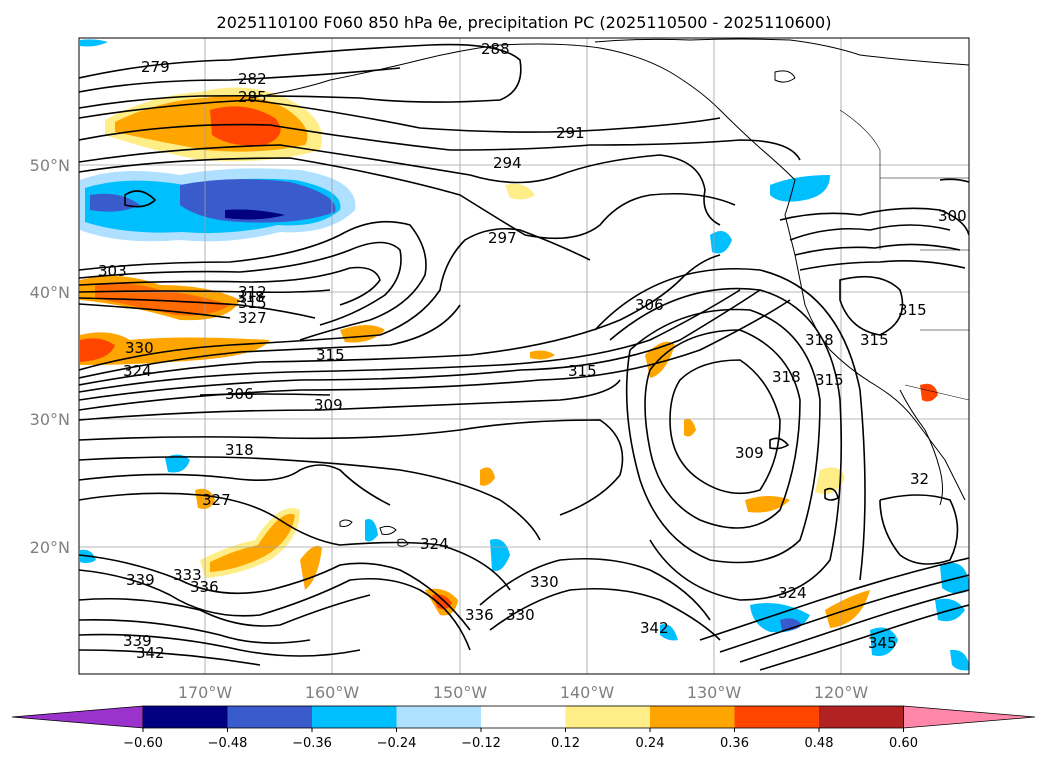 Image resolution: width=1047 pixels, height=767 pixels. Describe the element at coordinates (919, 479) in the screenshot. I see `contour-label: 32` at that location.